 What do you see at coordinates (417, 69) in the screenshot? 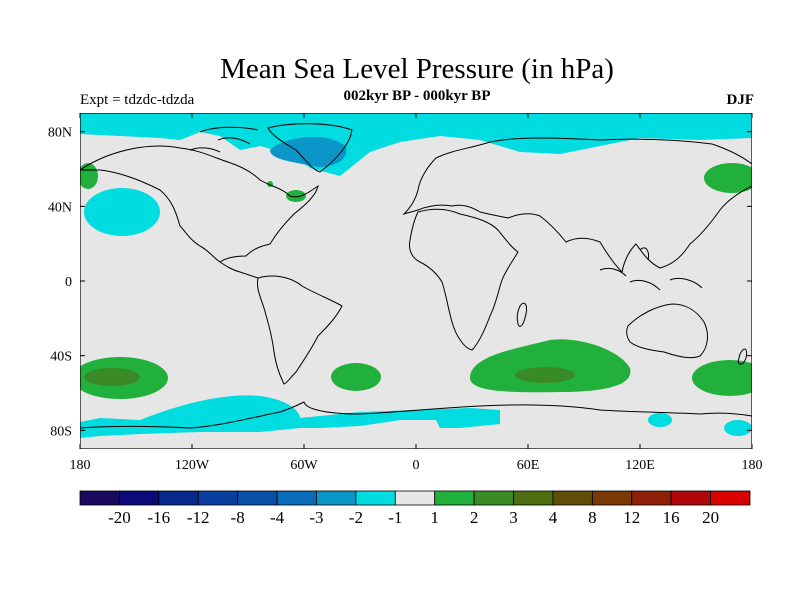
I see `map-title: Mean Sea Level Pressure (in hPa)` at bounding box center [417, 69].